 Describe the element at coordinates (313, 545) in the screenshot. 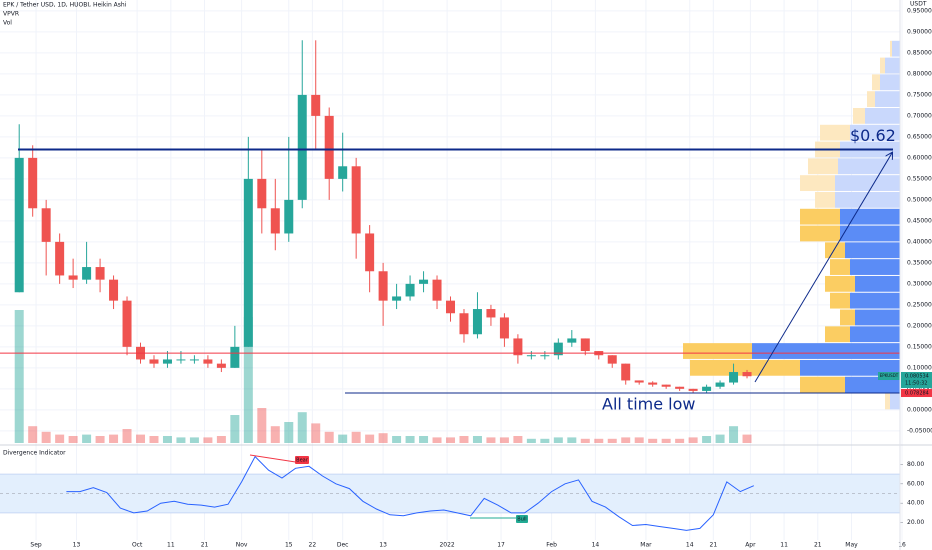

I see `x-tick-label: 22` at that location.